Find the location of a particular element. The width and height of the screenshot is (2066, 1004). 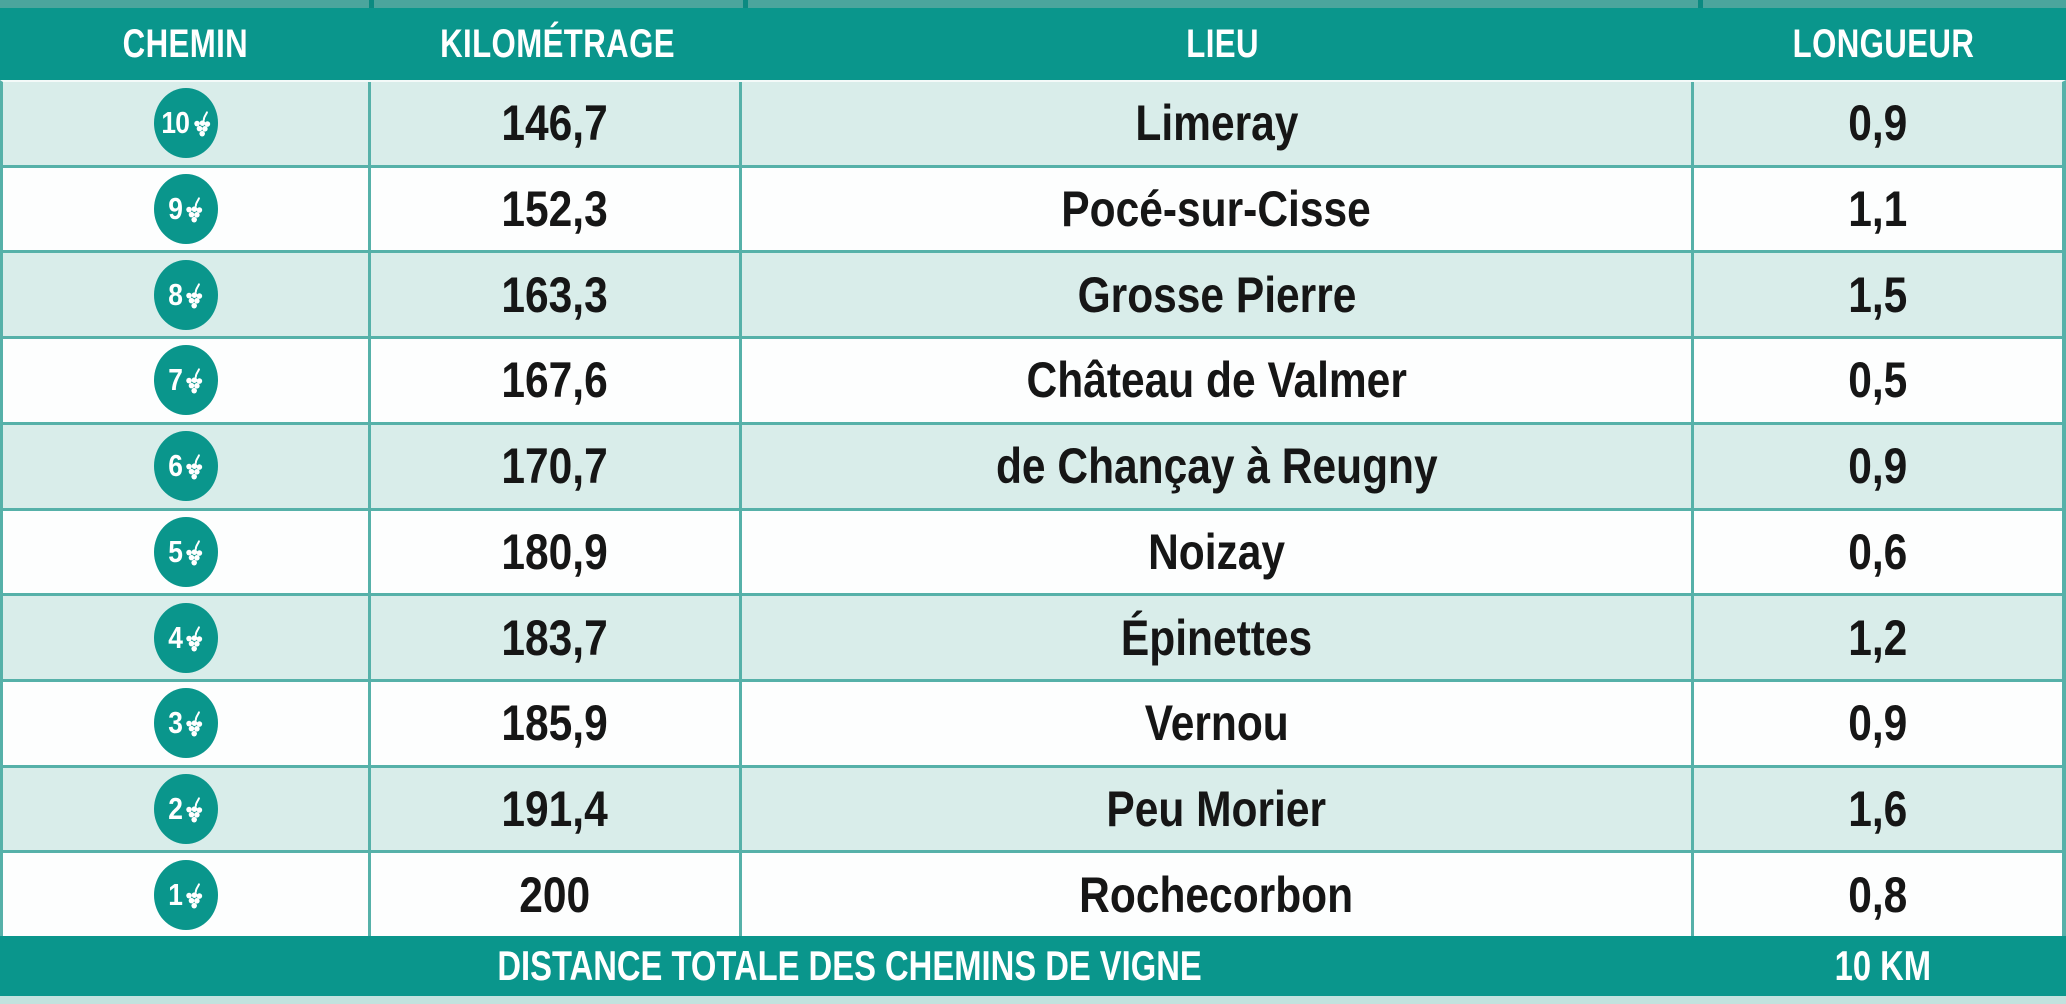

chemin-badge: 6 is located at coordinates (185, 466).